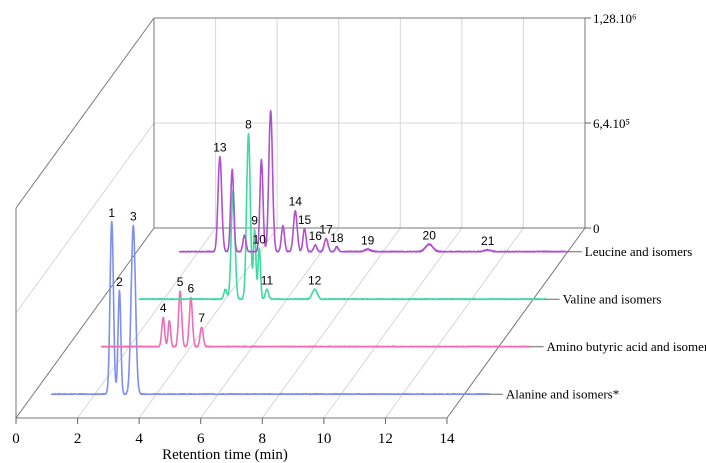 The width and height of the screenshot is (706, 463). What do you see at coordinates (78, 439) in the screenshot?
I see `x-tick-label: 2` at bounding box center [78, 439].